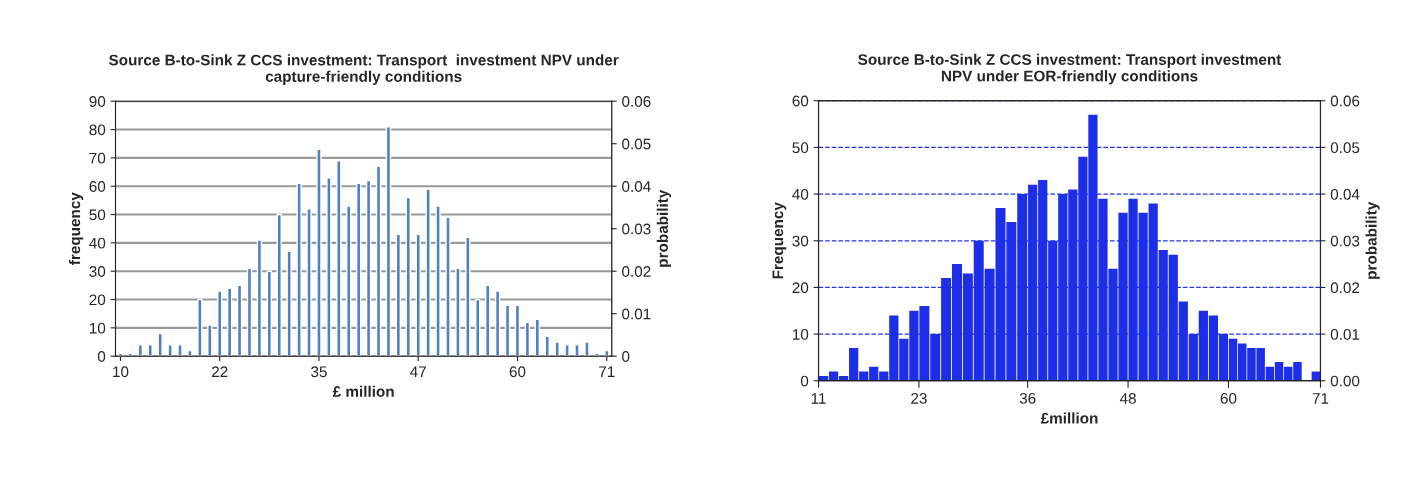 The width and height of the screenshot is (1426, 482). Describe the element at coordinates (76, 228) in the screenshot. I see `y-axis-title: frequency` at that location.